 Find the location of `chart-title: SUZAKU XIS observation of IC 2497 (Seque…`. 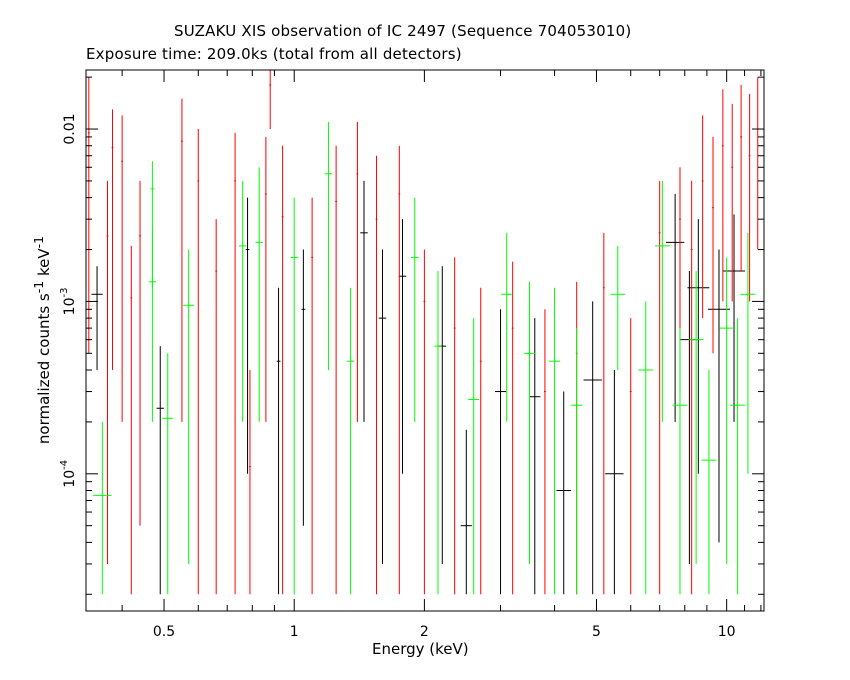

chart-title: SUZAKU XIS observation of IC 2497 (Seque… is located at coordinates (403, 31).